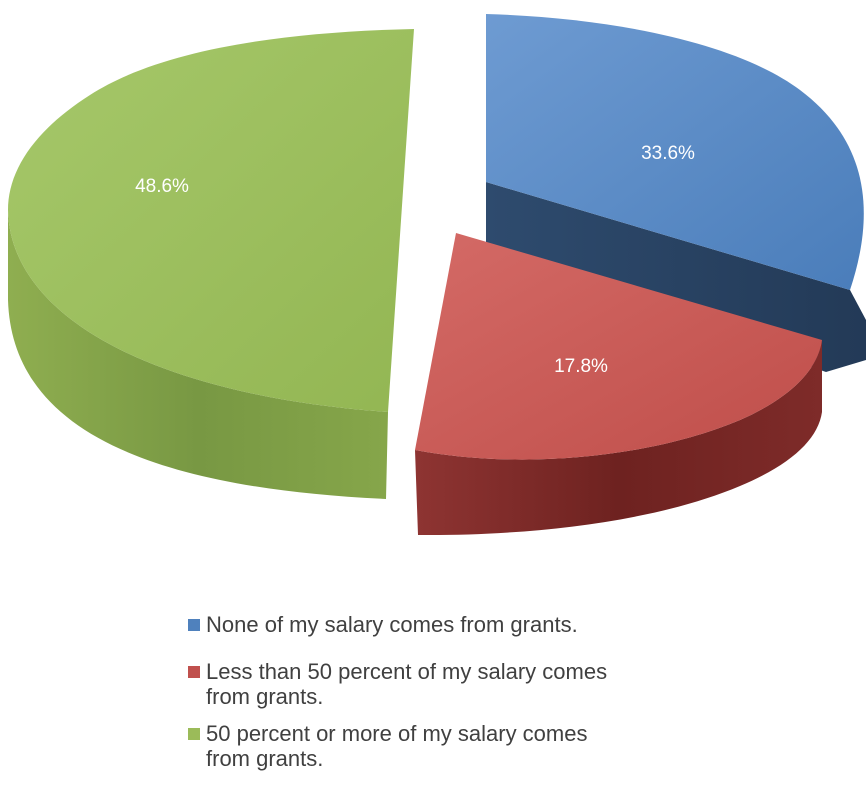 Image resolution: width=866 pixels, height=807 pixels. Describe the element at coordinates (668, 153) in the screenshot. I see `slice-label-none: 33.6%` at that location.